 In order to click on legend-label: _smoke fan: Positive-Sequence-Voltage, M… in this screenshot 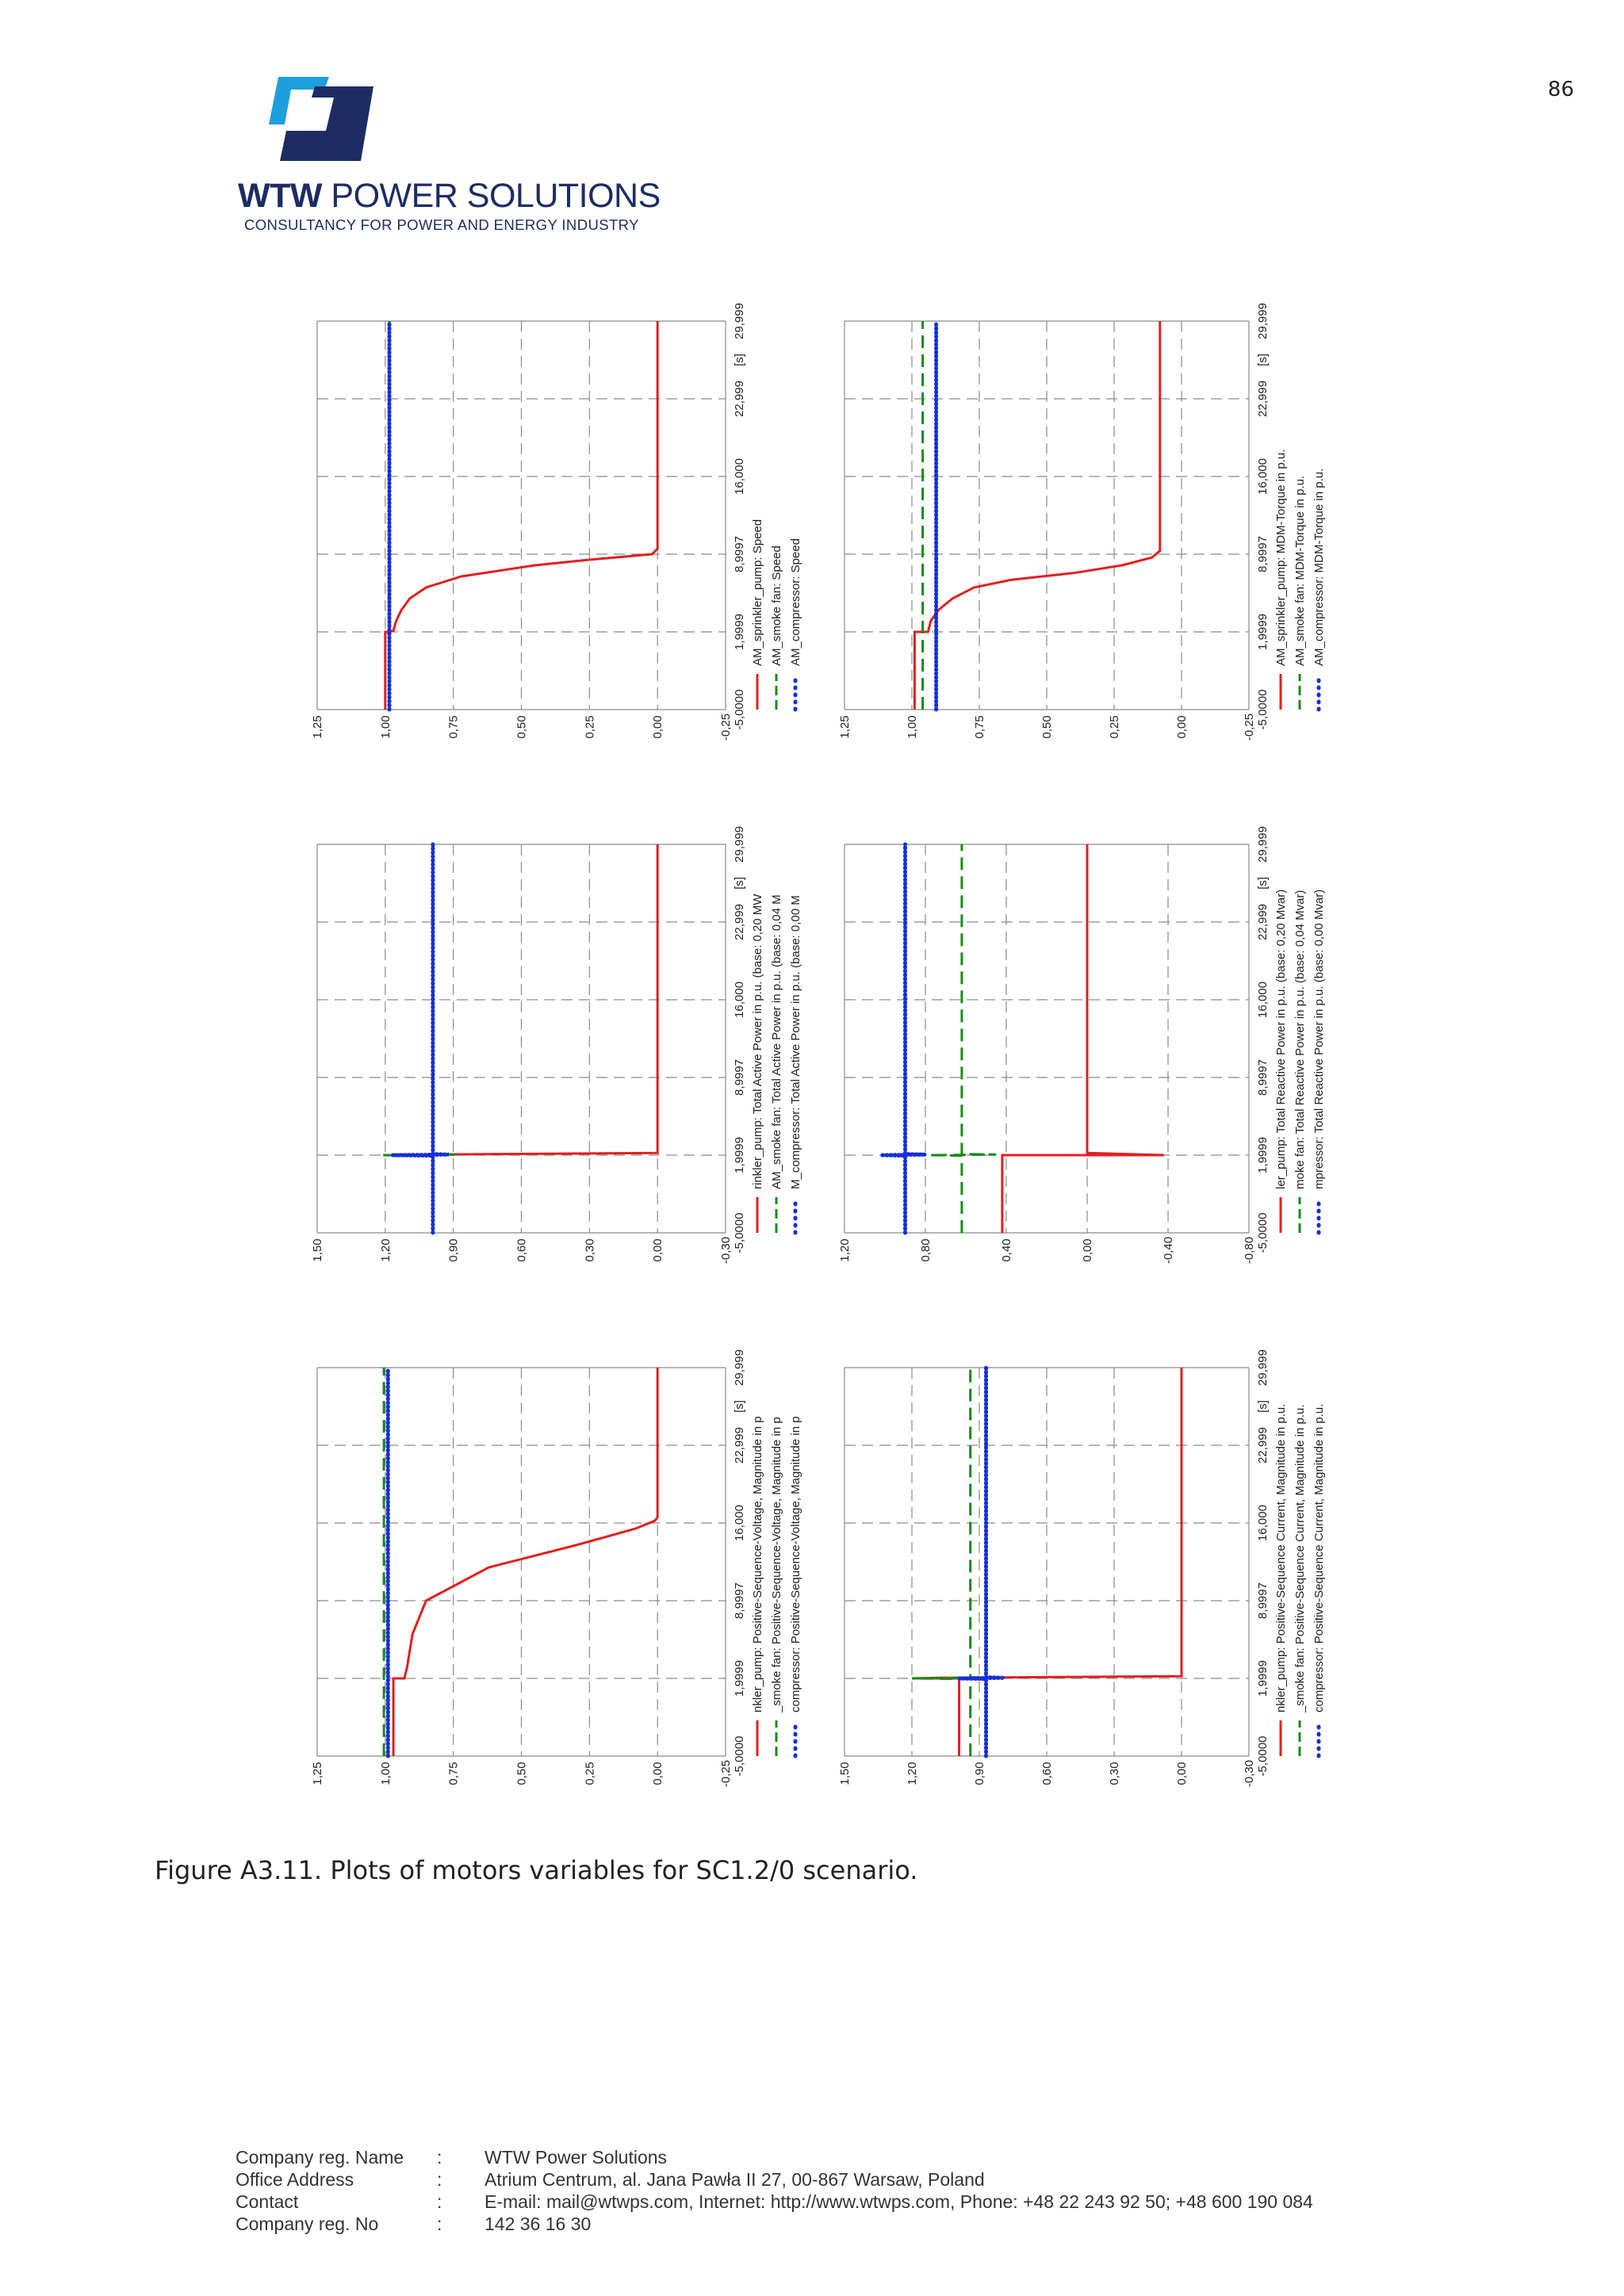, I will do `click(776, 1565)`.